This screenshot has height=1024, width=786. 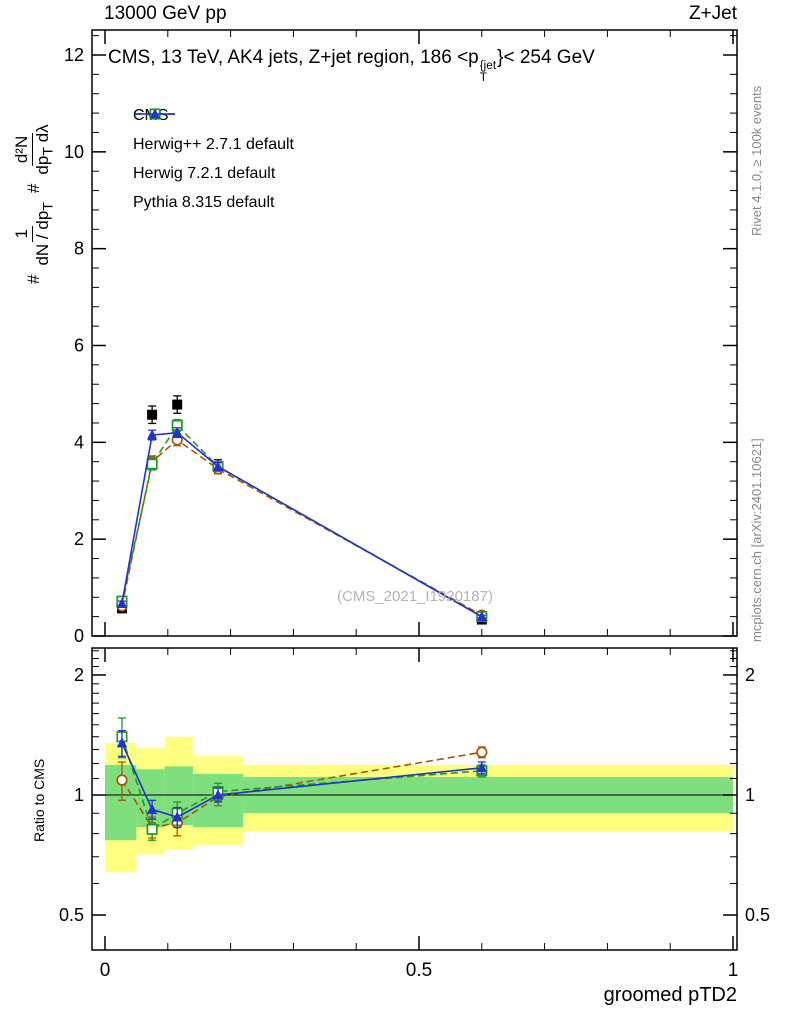 What do you see at coordinates (165, 13) in the screenshot?
I see `beam-energy-label: 13000 GeV pp` at bounding box center [165, 13].